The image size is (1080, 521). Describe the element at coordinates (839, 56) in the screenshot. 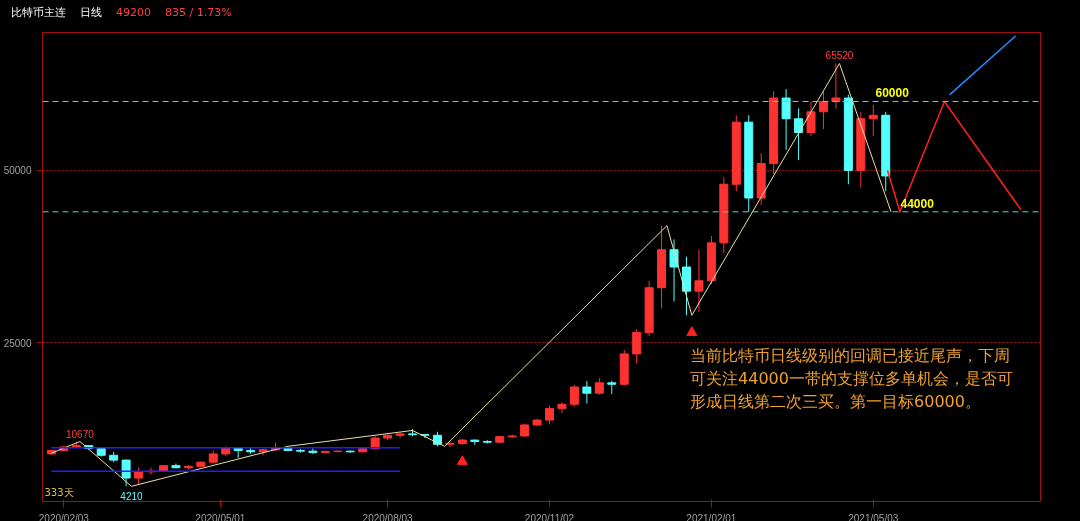

I see `annotation: 65520` at that location.